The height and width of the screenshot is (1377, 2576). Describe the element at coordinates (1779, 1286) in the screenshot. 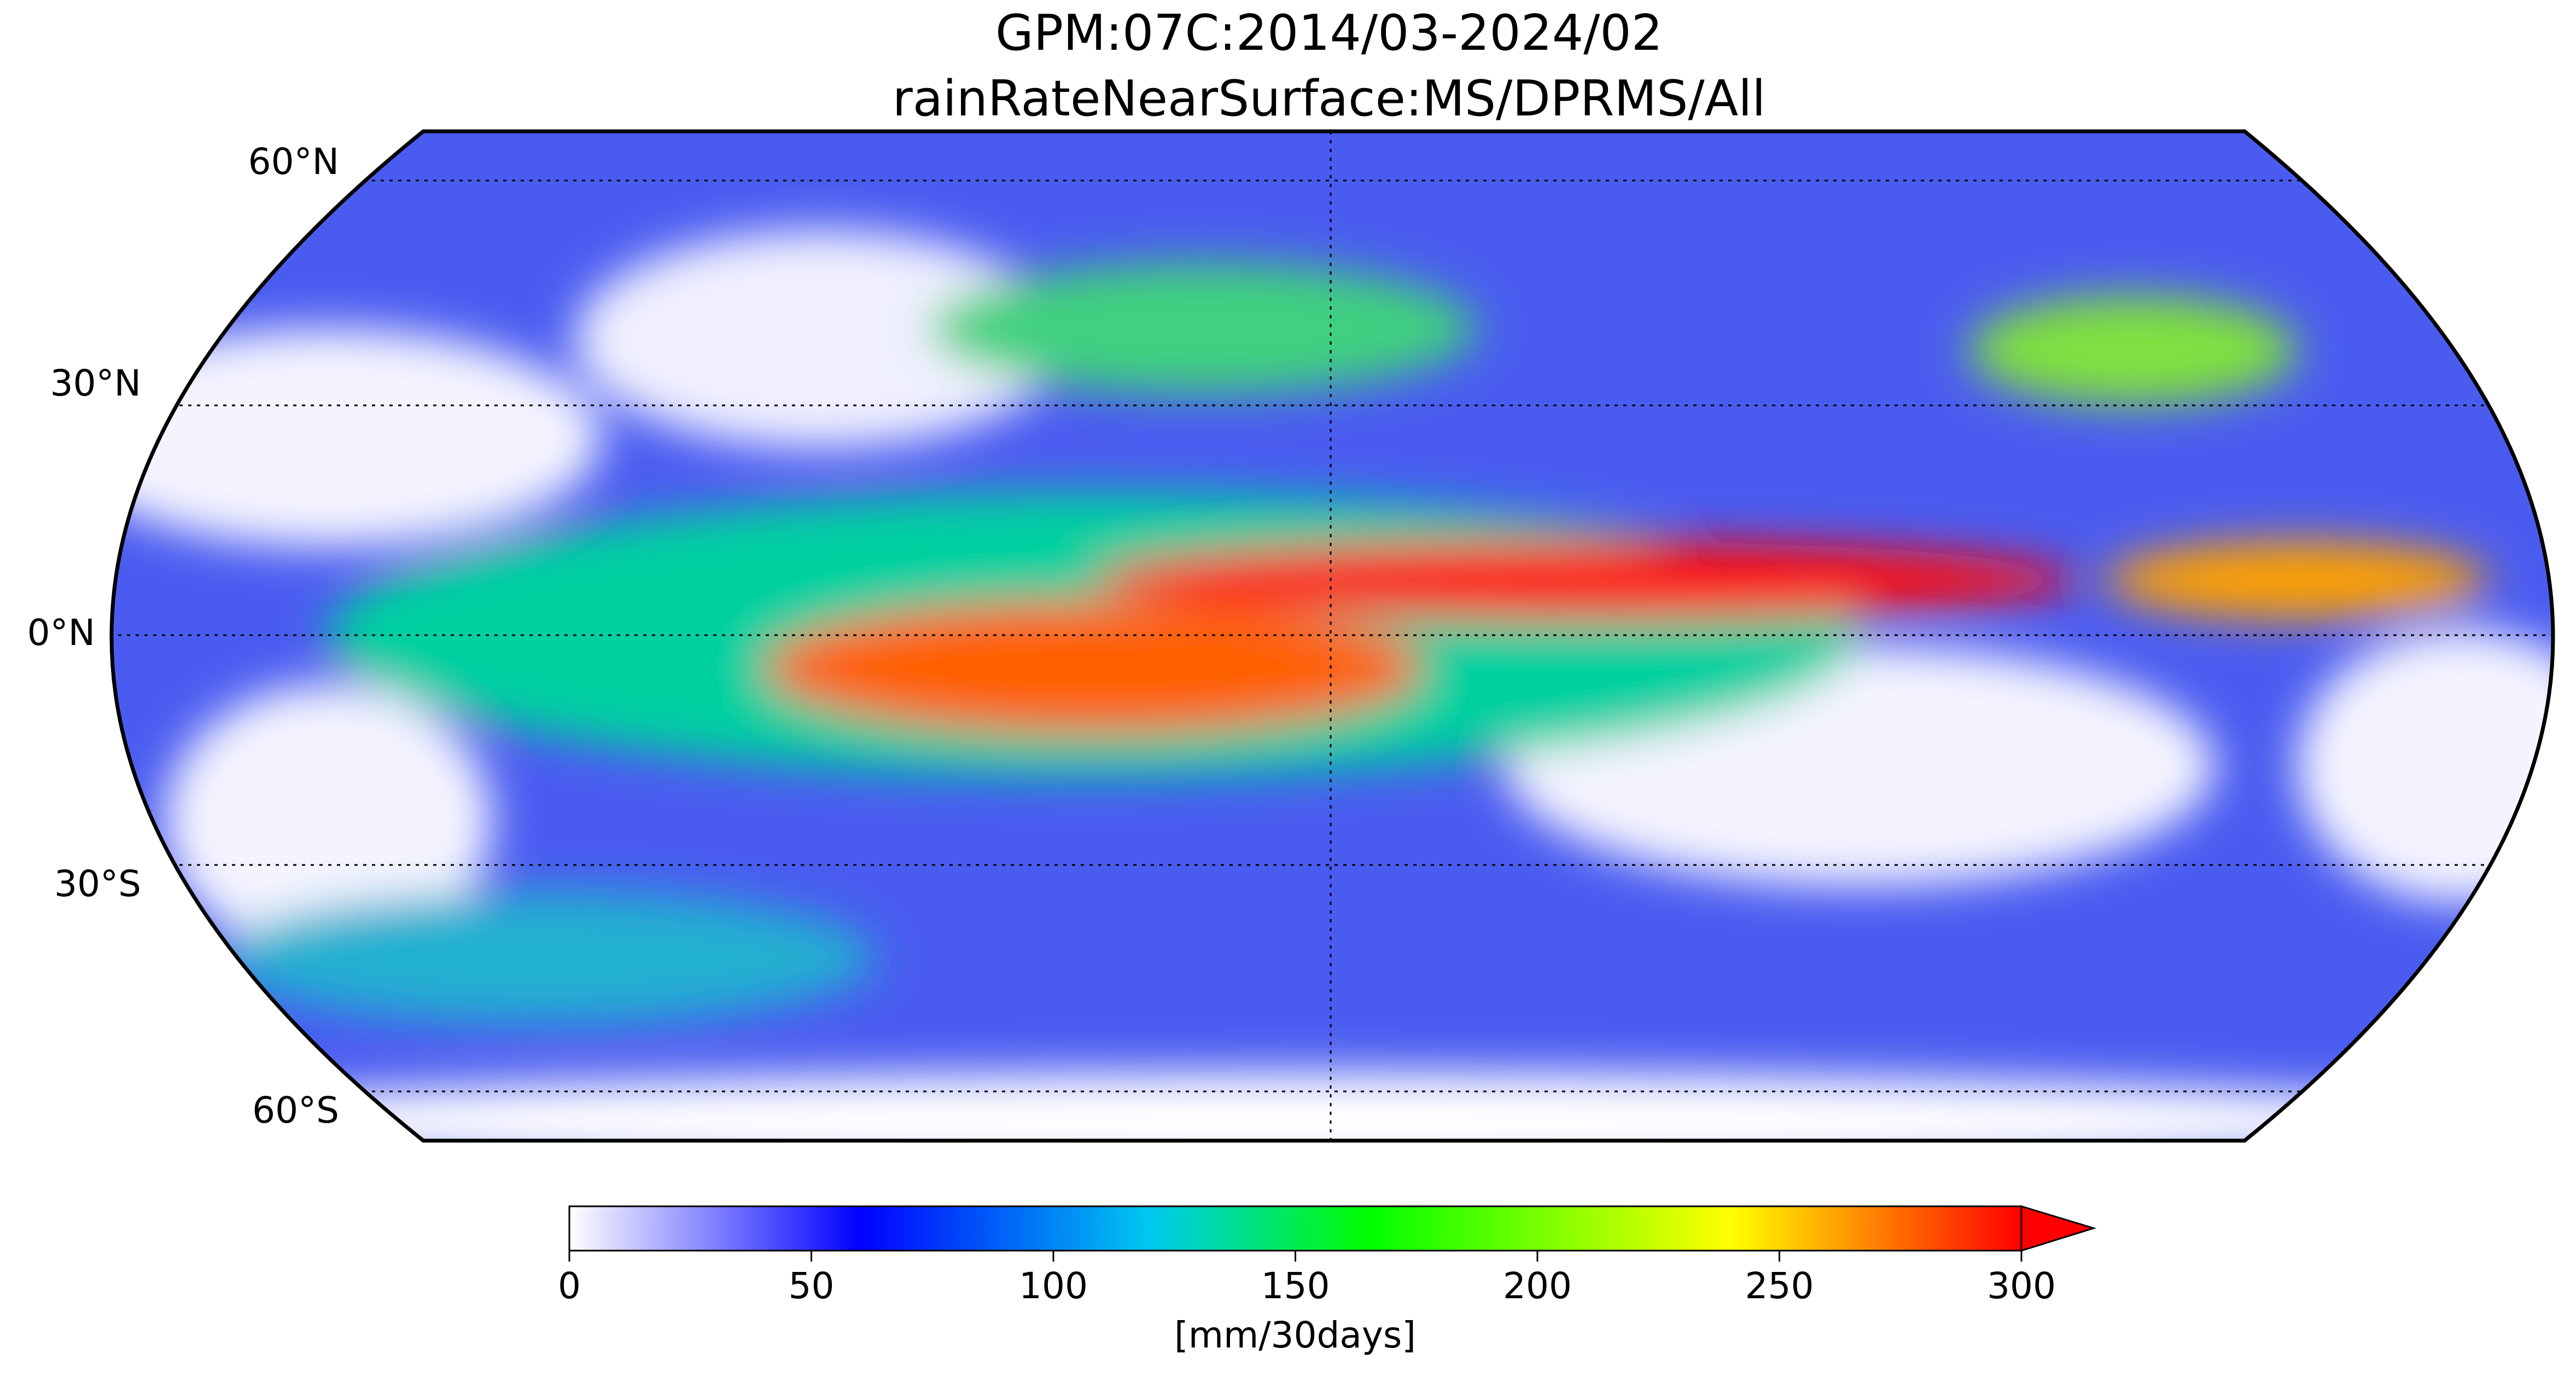

I see `colorbar-tick-label: 250` at that location.